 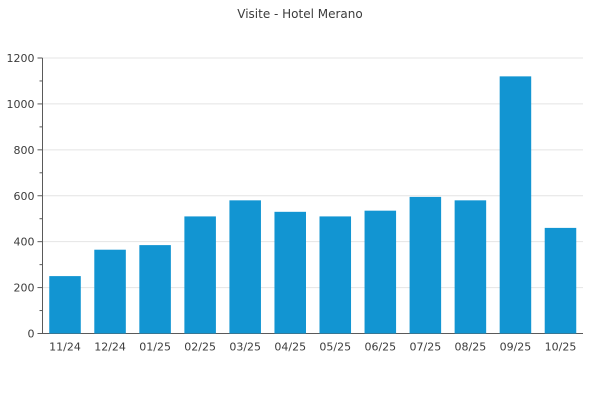 What do you see at coordinates (290, 347) in the screenshot?
I see `x-tick-label-04-25: 04/25` at bounding box center [290, 347].